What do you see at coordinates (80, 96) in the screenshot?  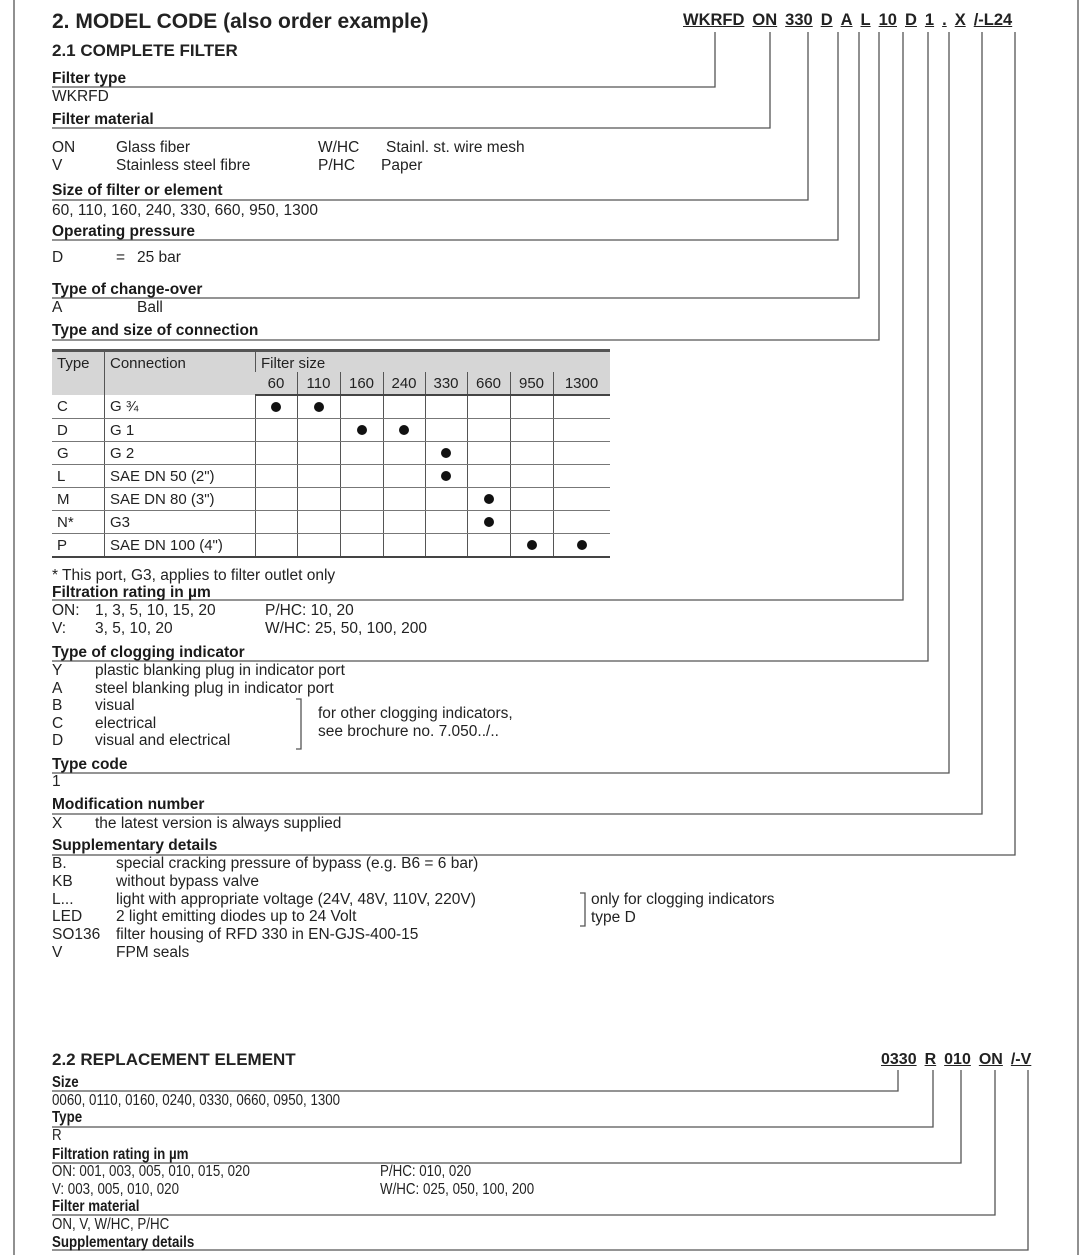 I see `value-filter-type: WKRFD` at bounding box center [80, 96].